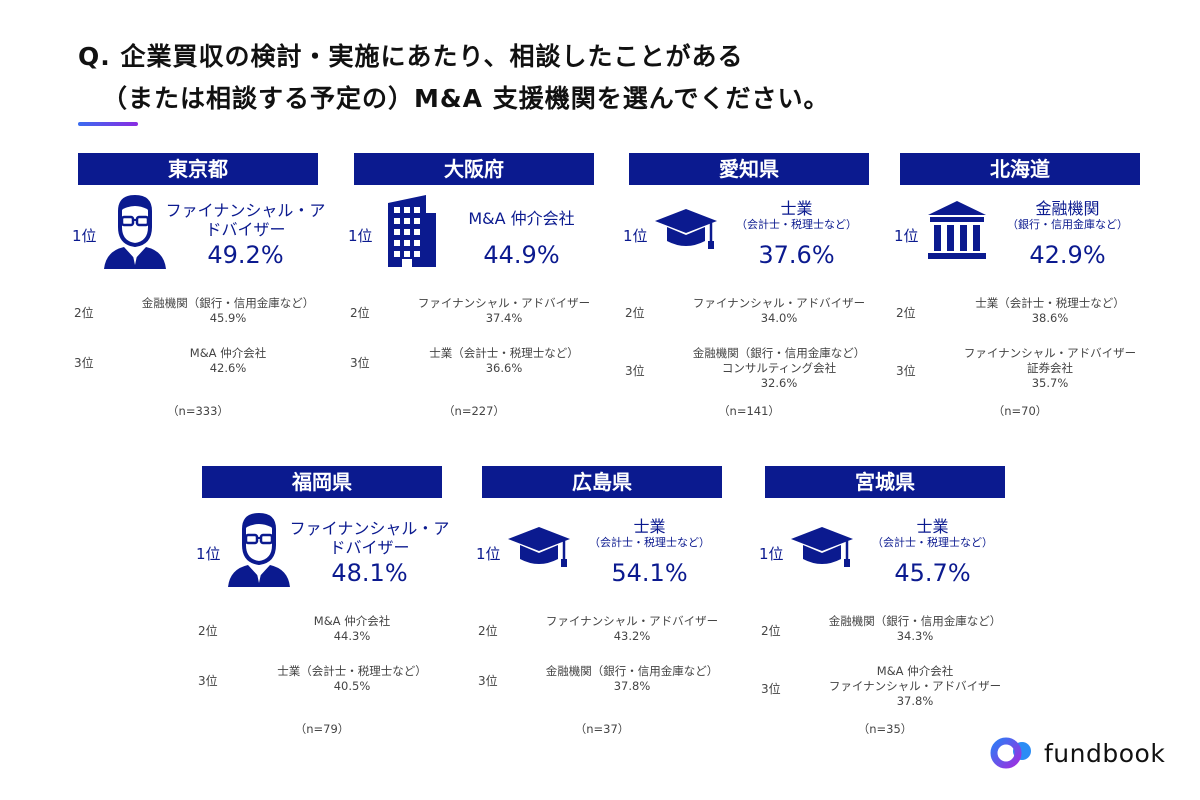 This screenshot has height=800, width=1200. I want to click on rank-3-item: M&A 仲介会社 ファイナンシャル・アドバイザー 37.8%, so click(915, 686).